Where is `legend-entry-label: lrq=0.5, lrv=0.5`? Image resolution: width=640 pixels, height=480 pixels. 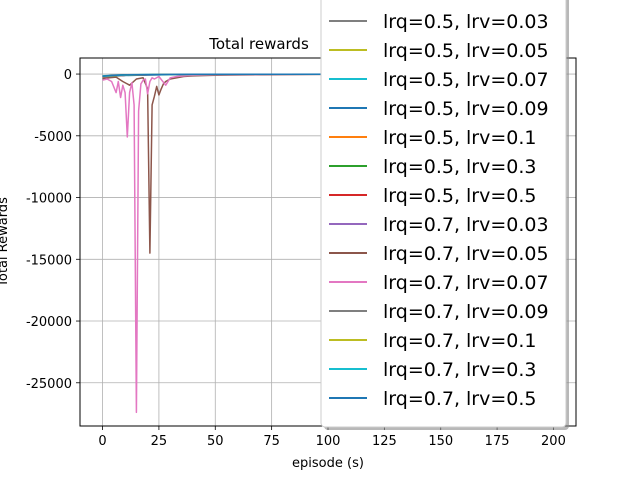
legend-entry-label: lrq=0.5, lrv=0.5 is located at coordinates (460, 196).